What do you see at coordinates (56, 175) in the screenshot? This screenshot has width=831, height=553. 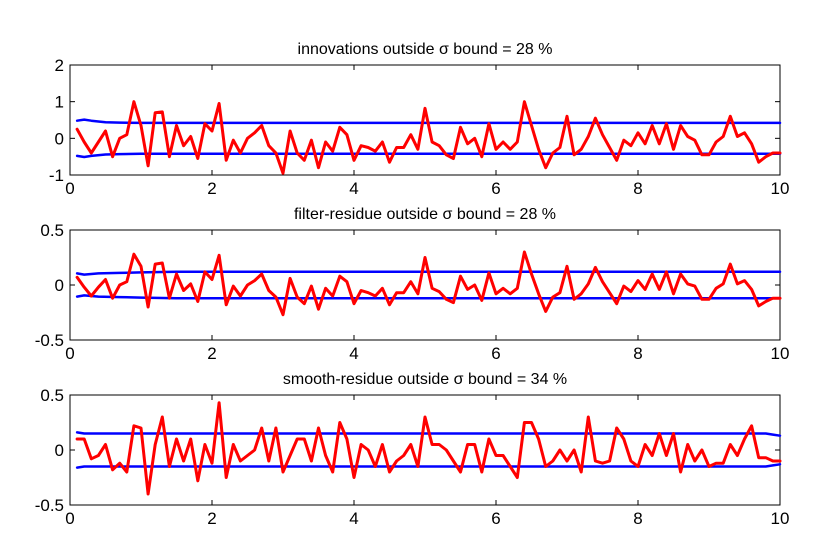 I see `y-tick-label: -1` at bounding box center [56, 175].